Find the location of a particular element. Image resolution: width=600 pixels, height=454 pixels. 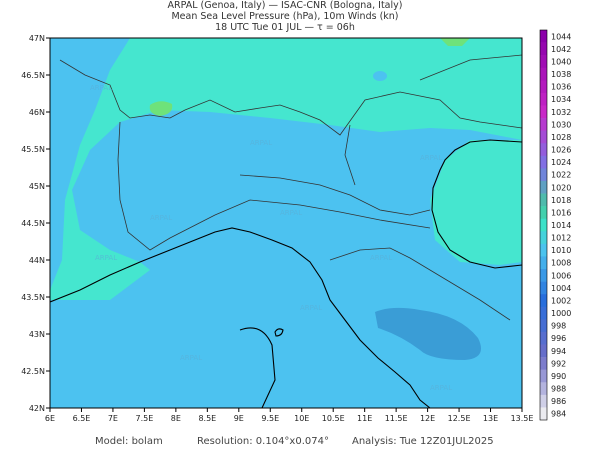

lon-label: 10E is located at coordinates (301, 418).